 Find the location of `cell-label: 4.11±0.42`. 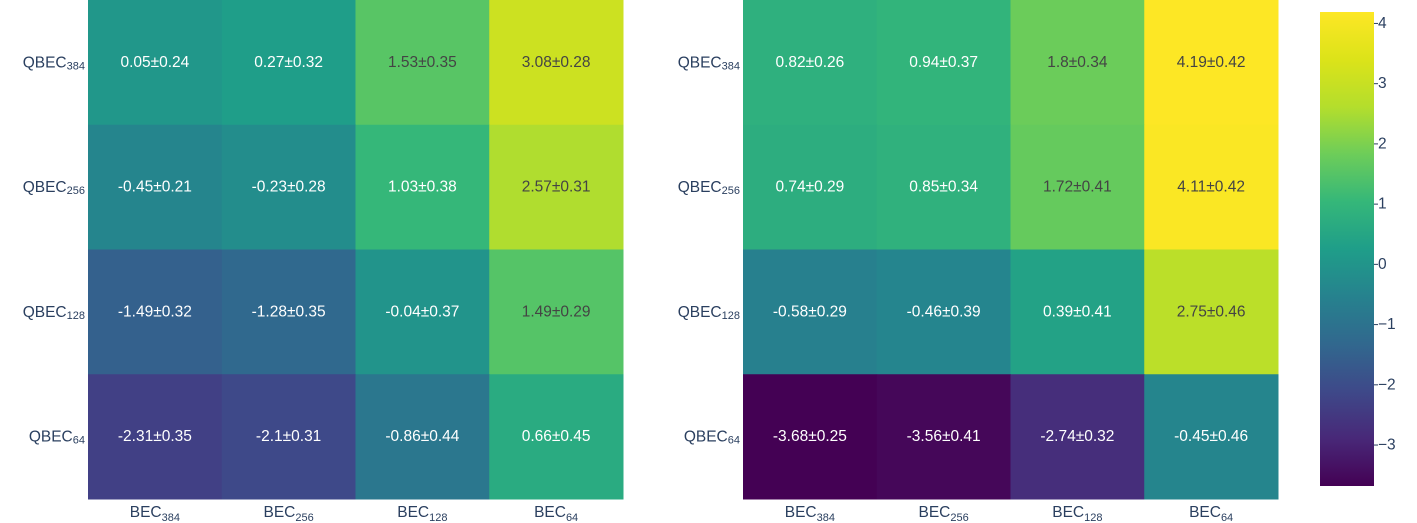

cell-label: 4.11±0.42 is located at coordinates (1211, 187).